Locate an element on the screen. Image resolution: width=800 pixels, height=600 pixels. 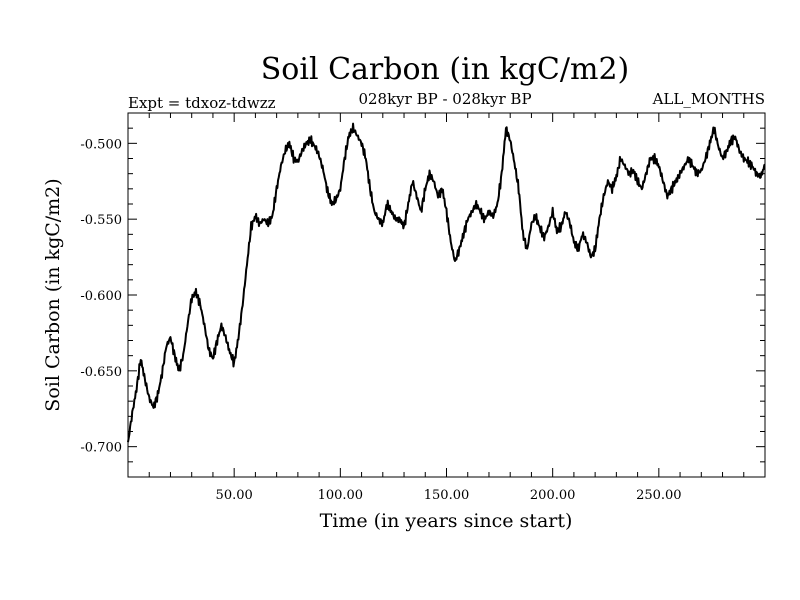
experiment-label: Expt = tdxoz-tdwzz is located at coordinates (202, 103).